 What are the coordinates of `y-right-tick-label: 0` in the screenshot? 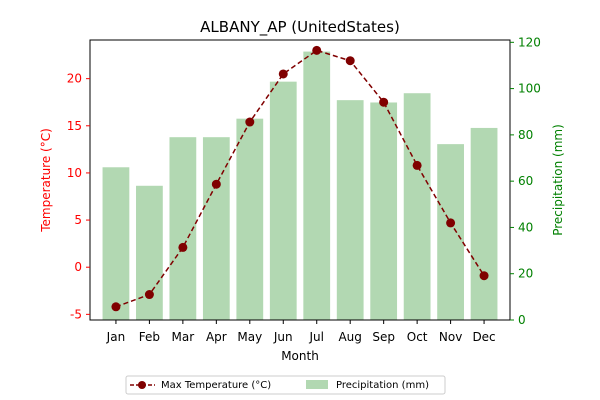 It's located at (522, 320).